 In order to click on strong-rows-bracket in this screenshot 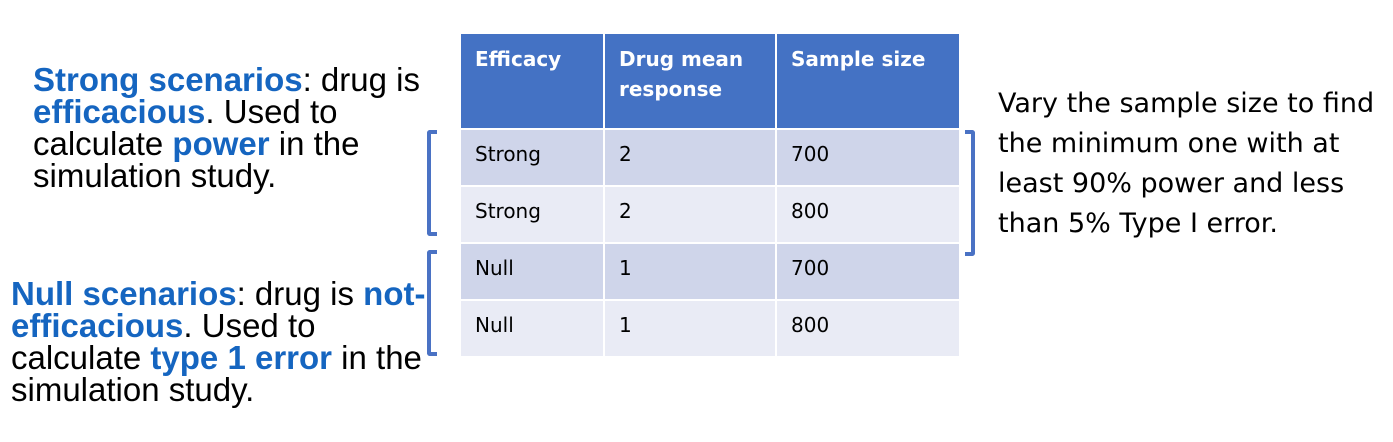, I will do `click(432, 183)`.